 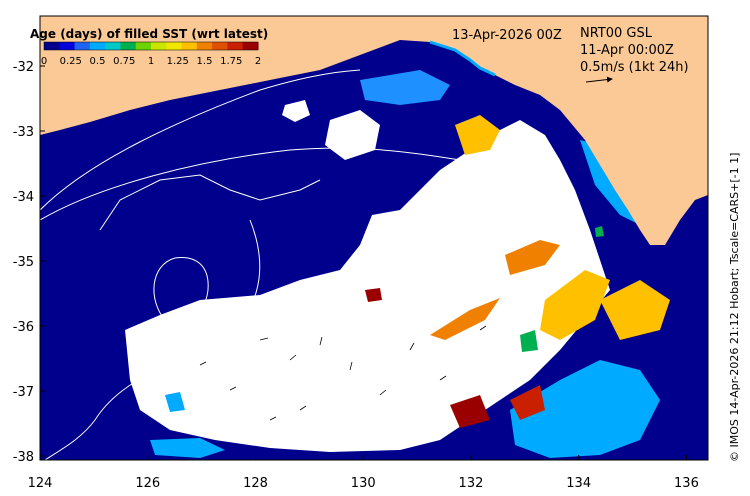 I want to click on lon-tick-label: 130, so click(x=363, y=483).